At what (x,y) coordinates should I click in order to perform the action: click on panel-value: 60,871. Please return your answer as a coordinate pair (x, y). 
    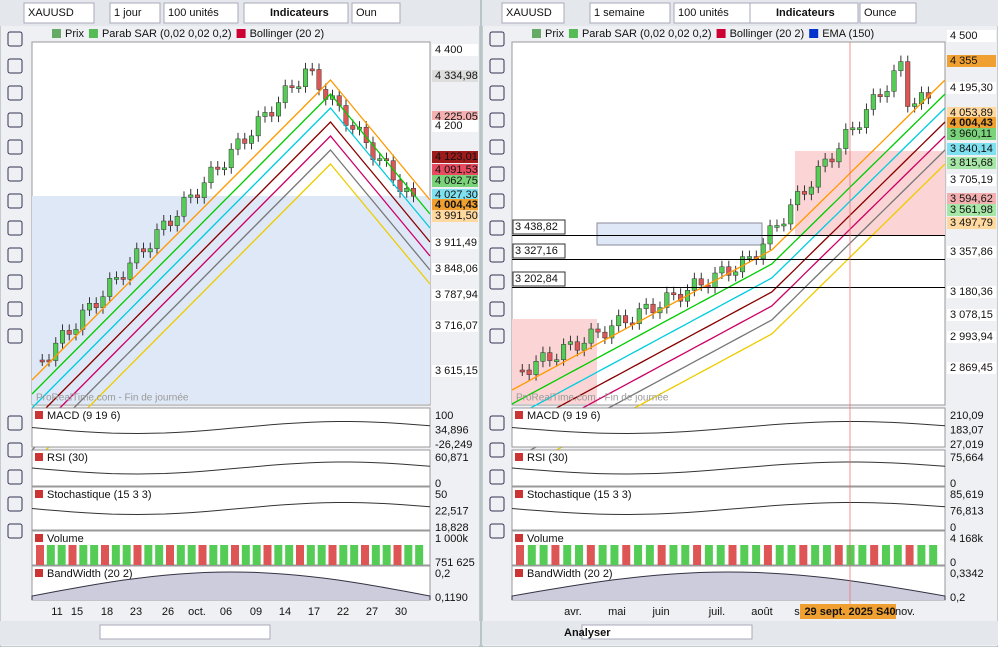
    Looking at the image, I should click on (452, 458).